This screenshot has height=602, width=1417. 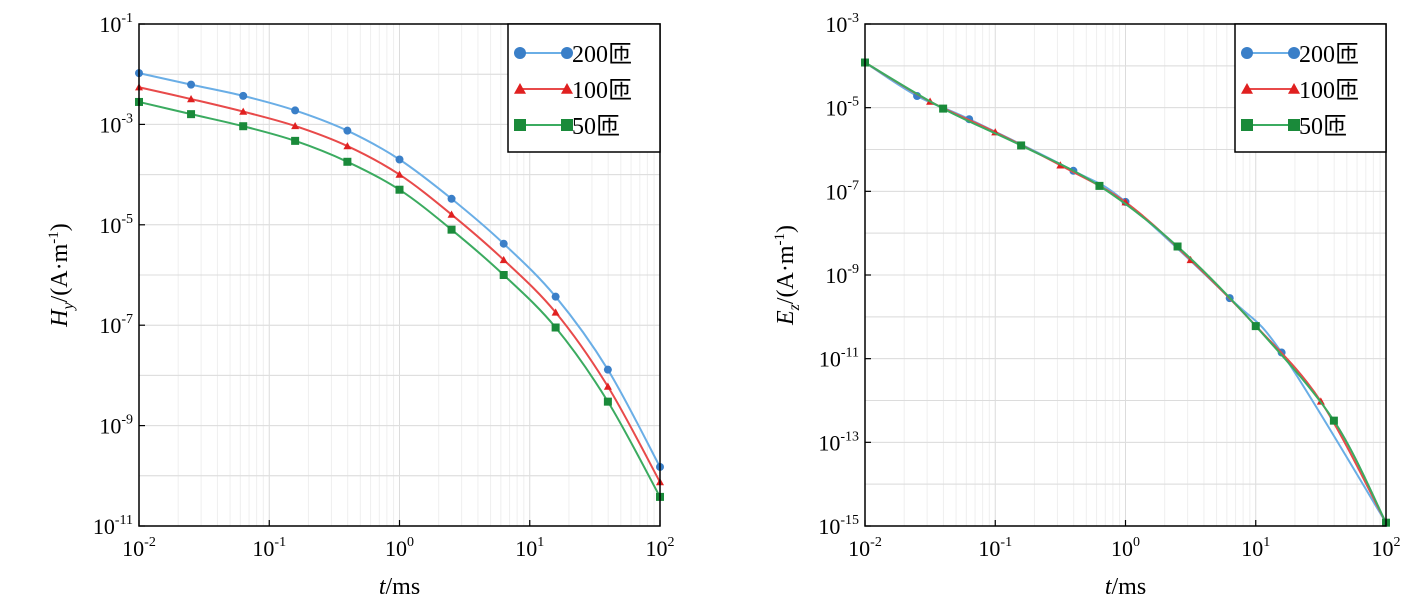 I want to click on y-tick-label: 10⁻¹, so click(x=116, y=24).